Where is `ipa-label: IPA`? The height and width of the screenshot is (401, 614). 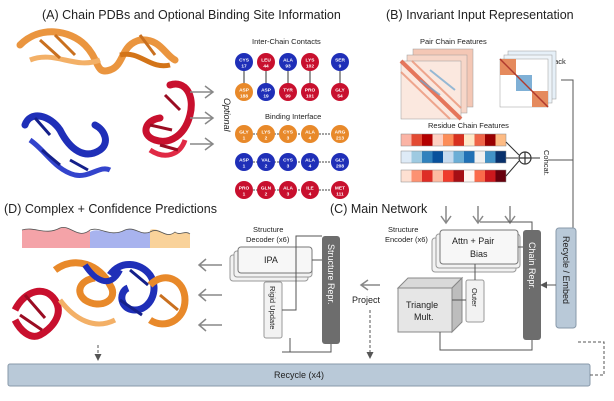 ipa-label: IPA is located at coordinates (271, 260).